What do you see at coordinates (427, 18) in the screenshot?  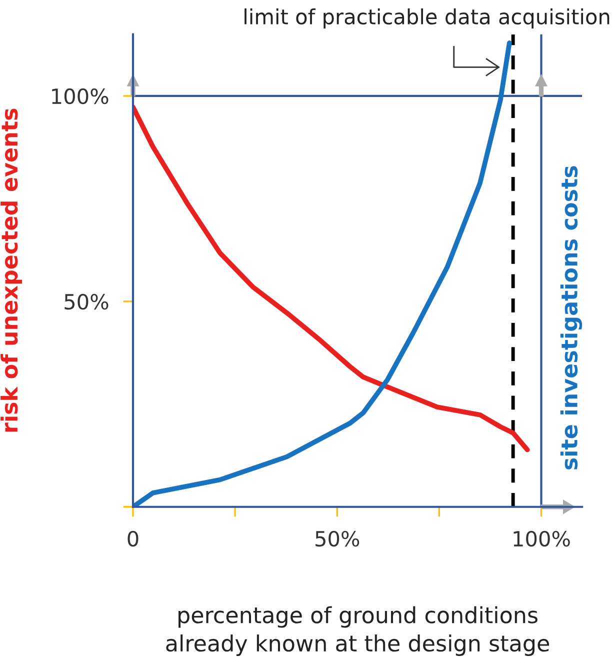 I see `ref-line-label: limit of practicable data acquisition` at bounding box center [427, 18].